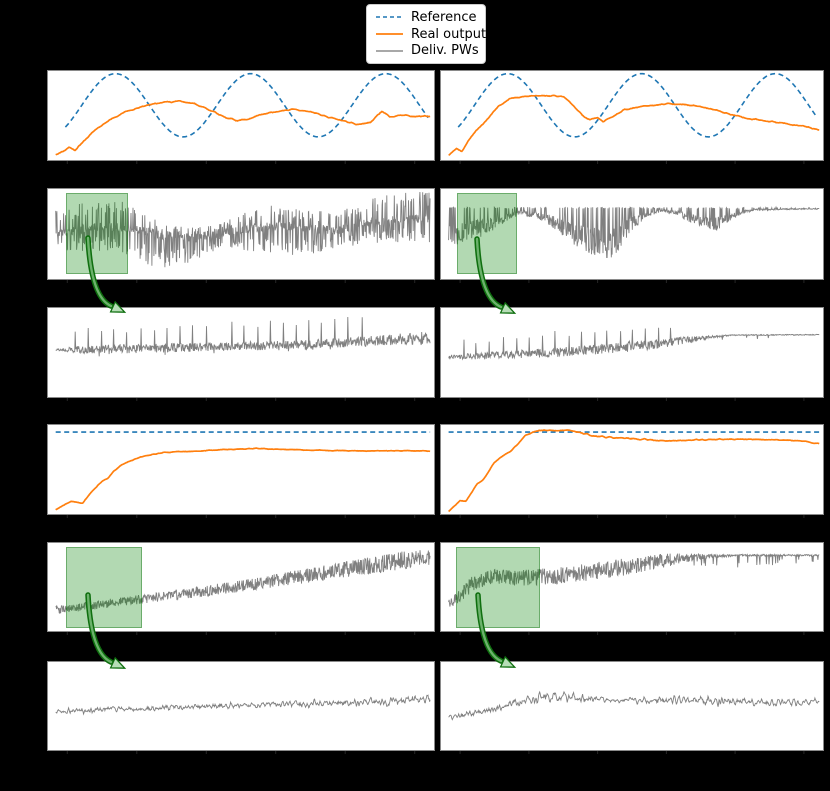  What do you see at coordinates (444, 17) in the screenshot?
I see `legend-label-reference: Reference` at bounding box center [444, 17].